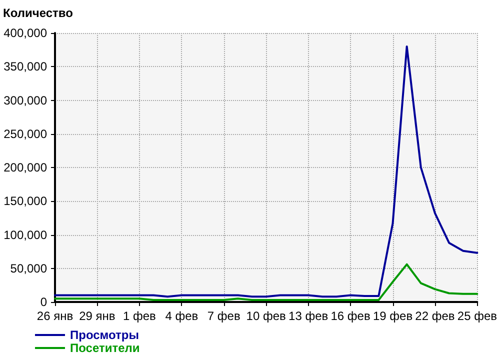 The height and width of the screenshot is (361, 500). What do you see at coordinates (26, 201) in the screenshot?
I see `y-tick-label: 150,000` at bounding box center [26, 201].